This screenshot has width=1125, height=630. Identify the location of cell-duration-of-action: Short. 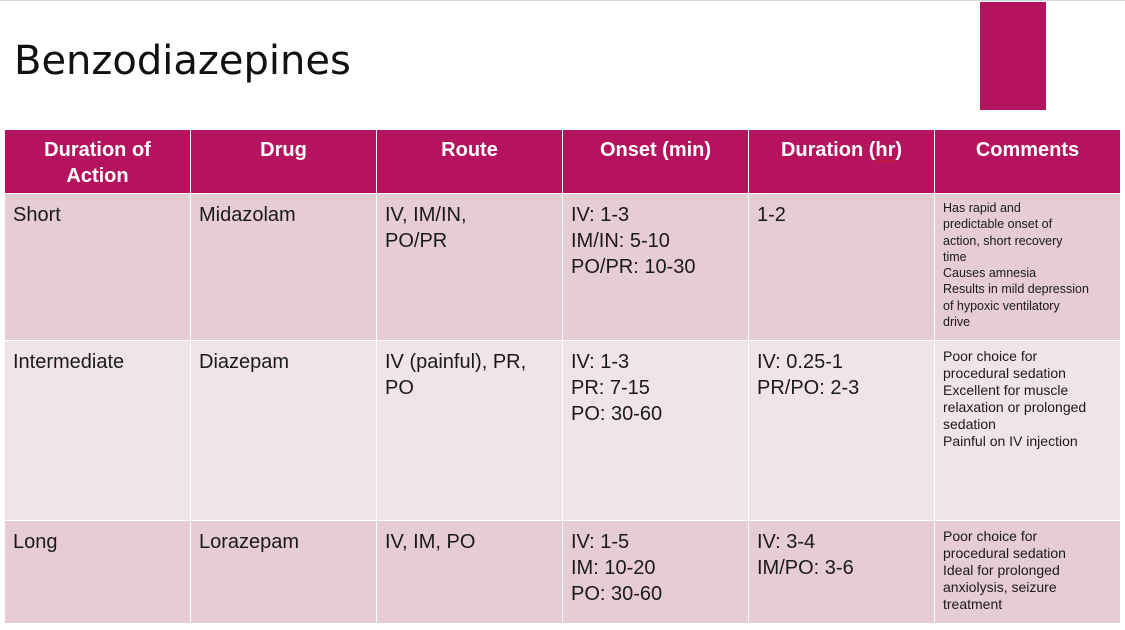
(97, 267).